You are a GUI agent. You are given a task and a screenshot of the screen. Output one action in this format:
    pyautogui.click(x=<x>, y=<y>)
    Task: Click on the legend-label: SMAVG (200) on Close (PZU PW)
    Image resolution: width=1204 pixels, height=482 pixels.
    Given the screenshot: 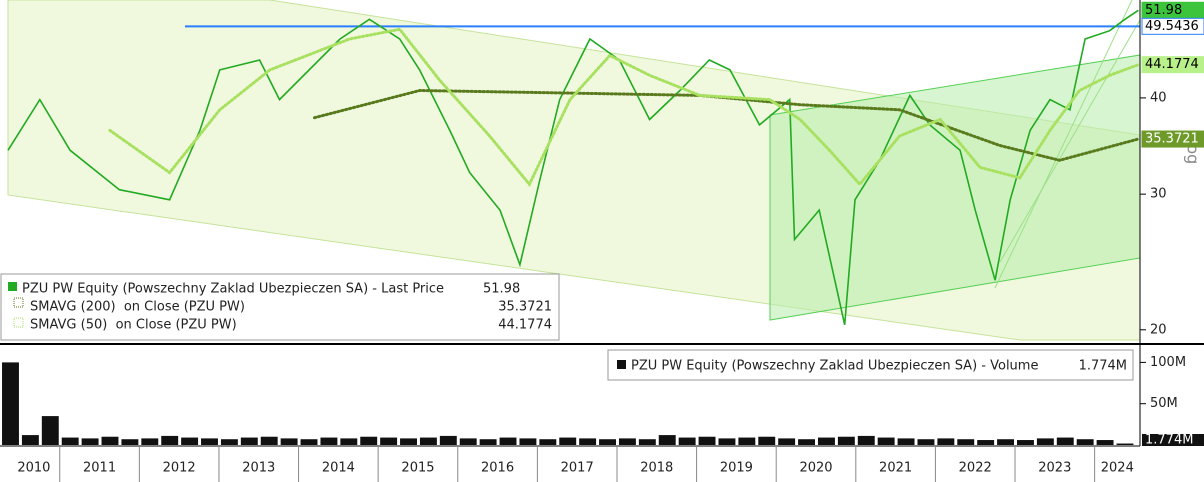 What is the action you would take?
    pyautogui.click(x=137, y=307)
    